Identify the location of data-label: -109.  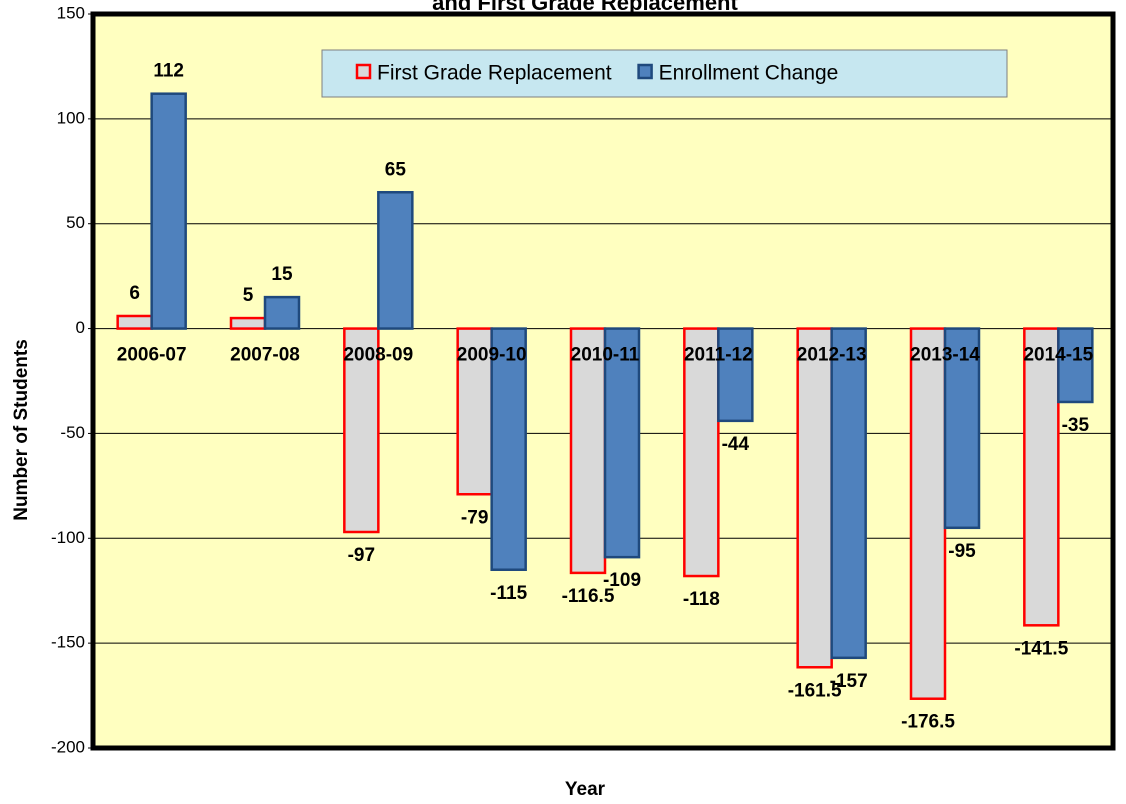
(622, 580).